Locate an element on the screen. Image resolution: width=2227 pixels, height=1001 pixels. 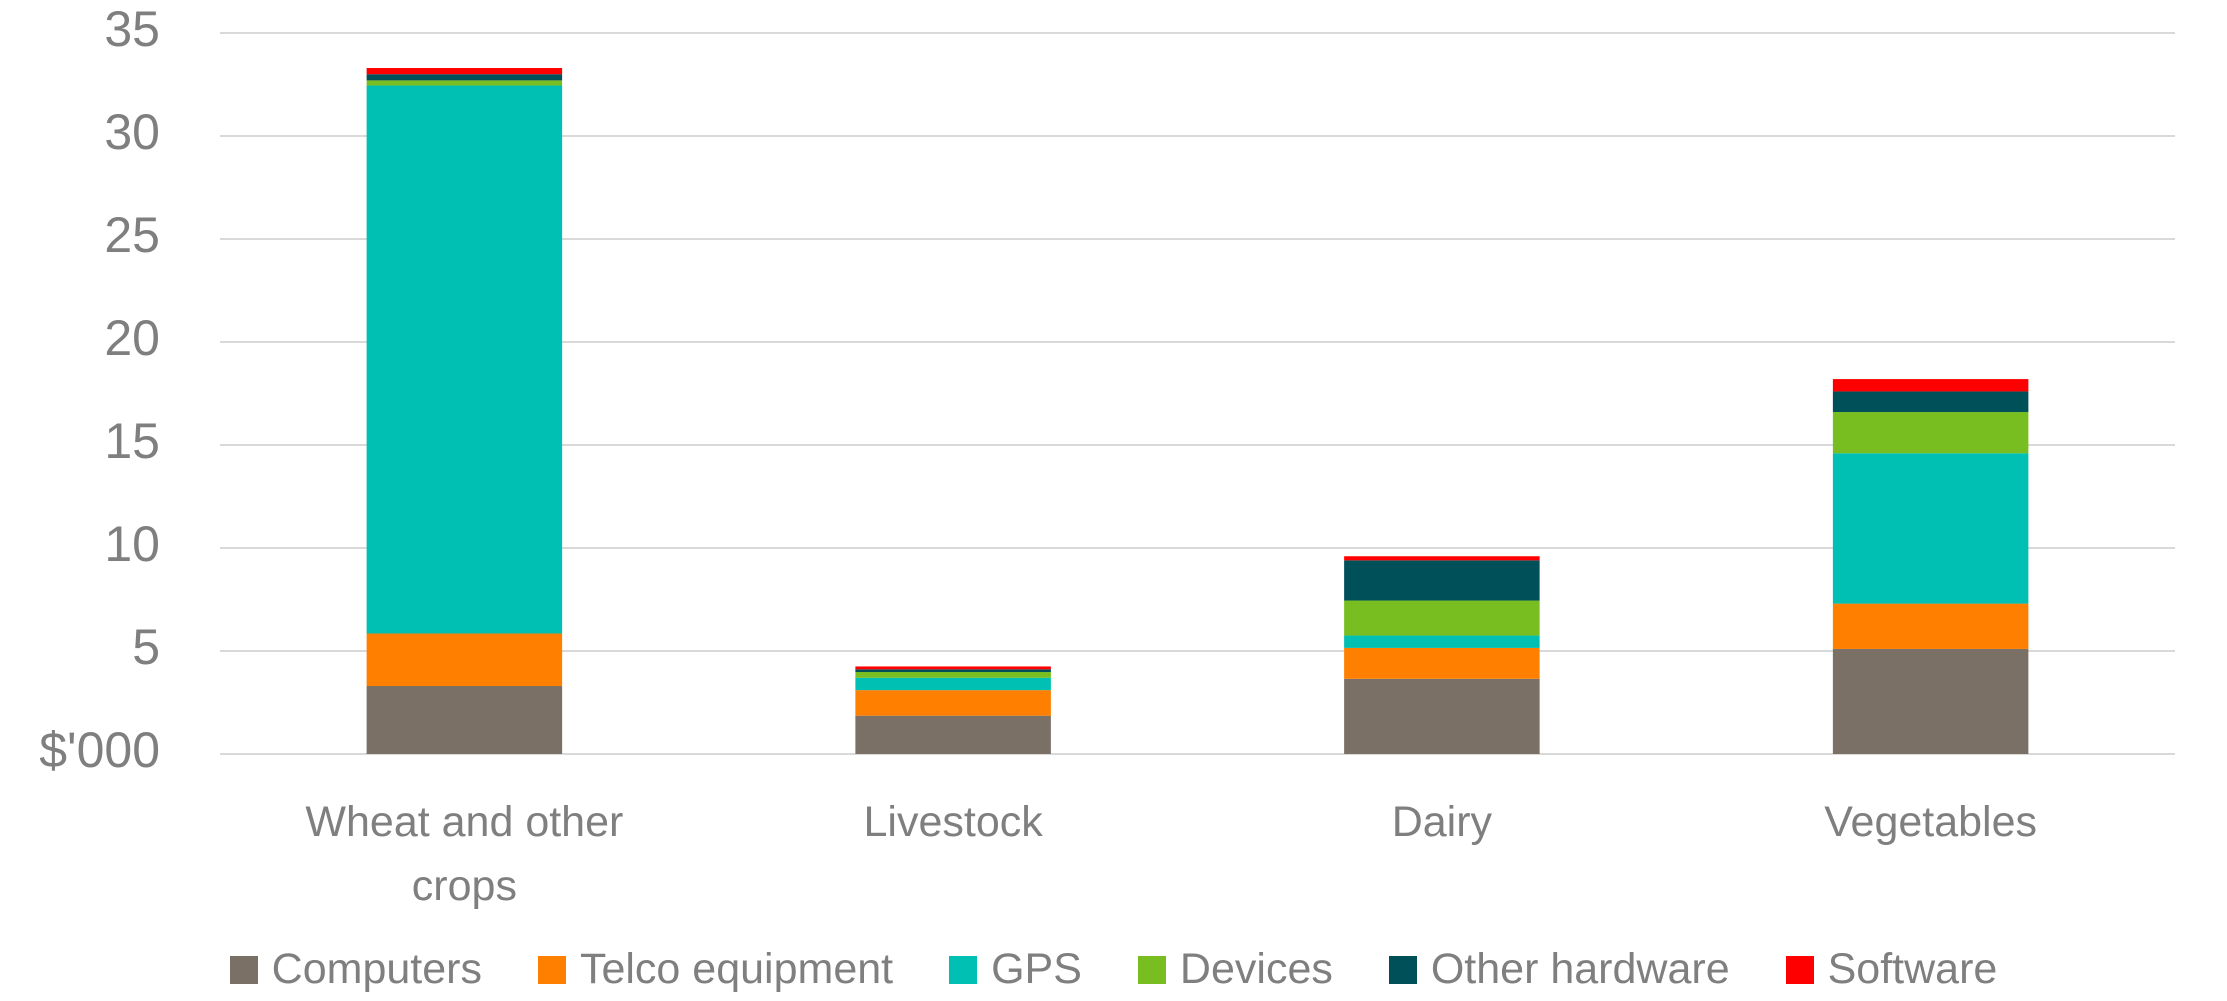
y-tick-label: 30 is located at coordinates (132, 132).